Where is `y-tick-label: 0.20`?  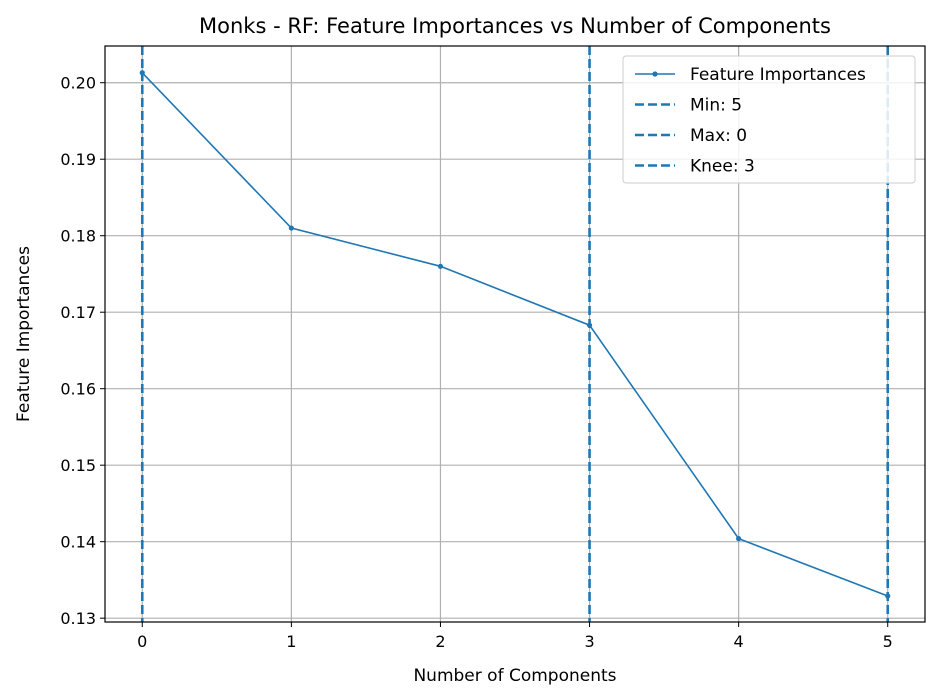
y-tick-label: 0.20 is located at coordinates (78, 83).